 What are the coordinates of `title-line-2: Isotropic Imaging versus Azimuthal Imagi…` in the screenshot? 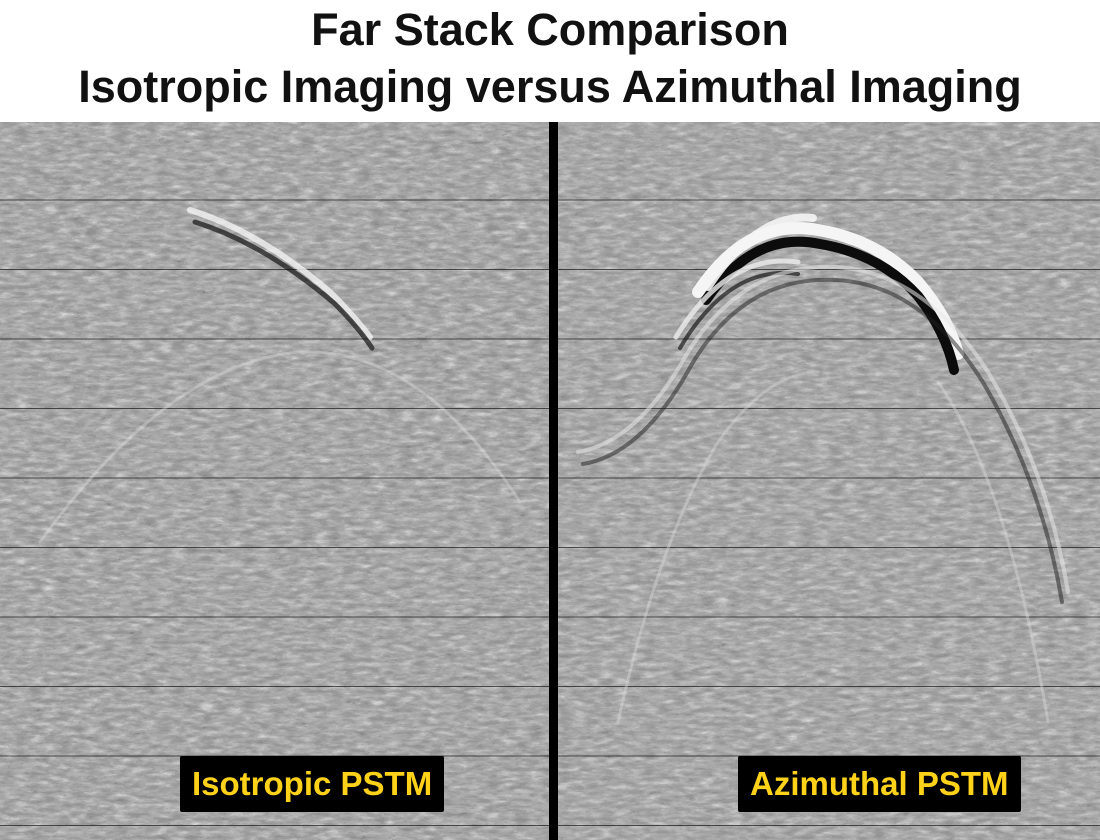 It's located at (550, 86).